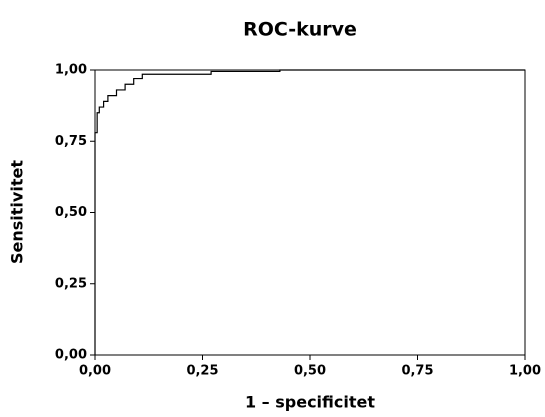 The image size is (545, 417). Describe the element at coordinates (71, 141) in the screenshot. I see `y-tick-label: 0,75` at that location.